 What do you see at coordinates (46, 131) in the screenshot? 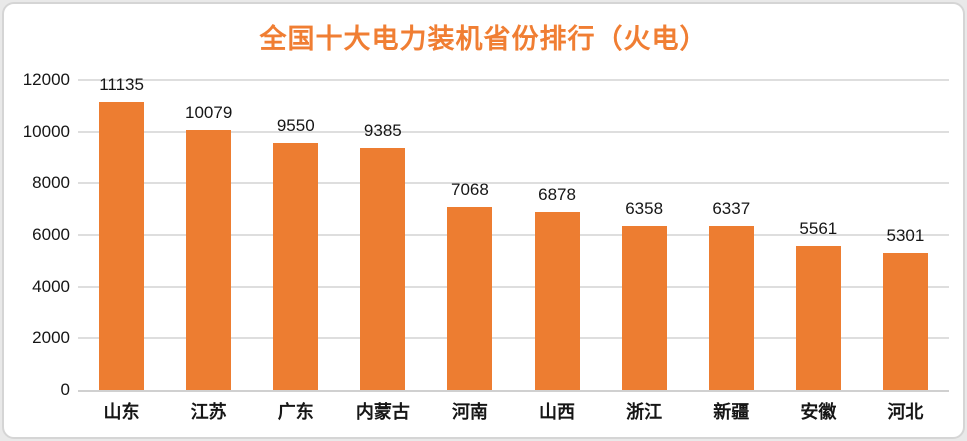
I see `y-tick-label: 10000` at bounding box center [46, 131].